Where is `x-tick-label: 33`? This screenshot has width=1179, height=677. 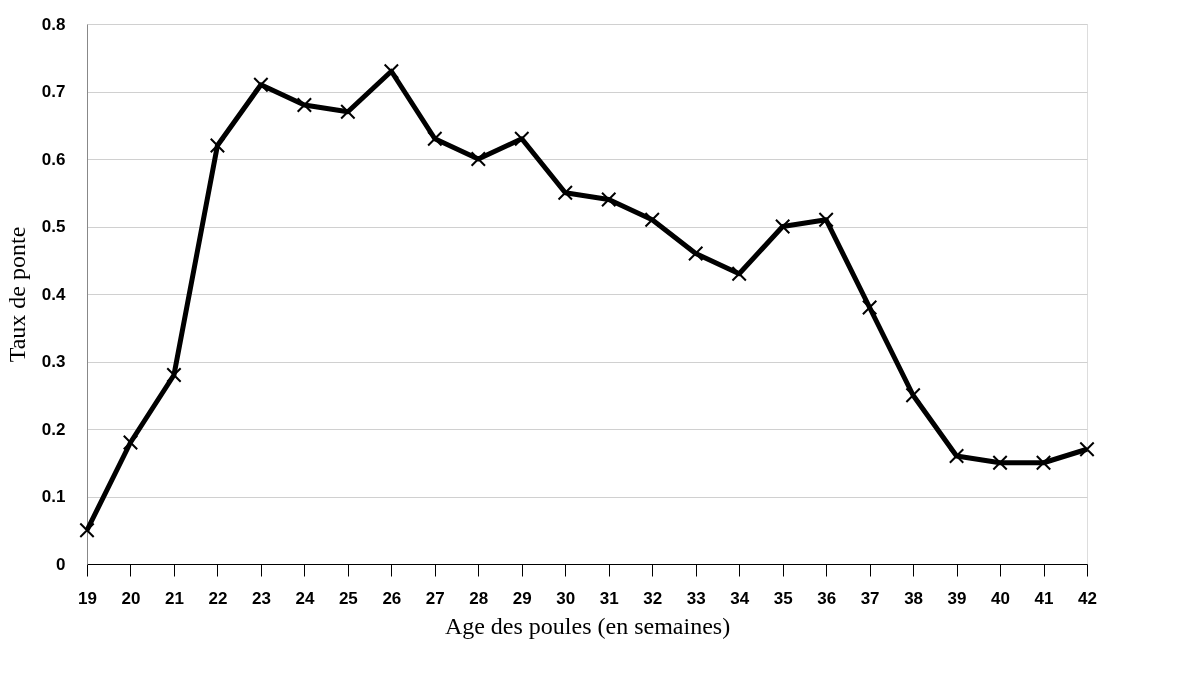 x-tick-label: 33 is located at coordinates (696, 598).